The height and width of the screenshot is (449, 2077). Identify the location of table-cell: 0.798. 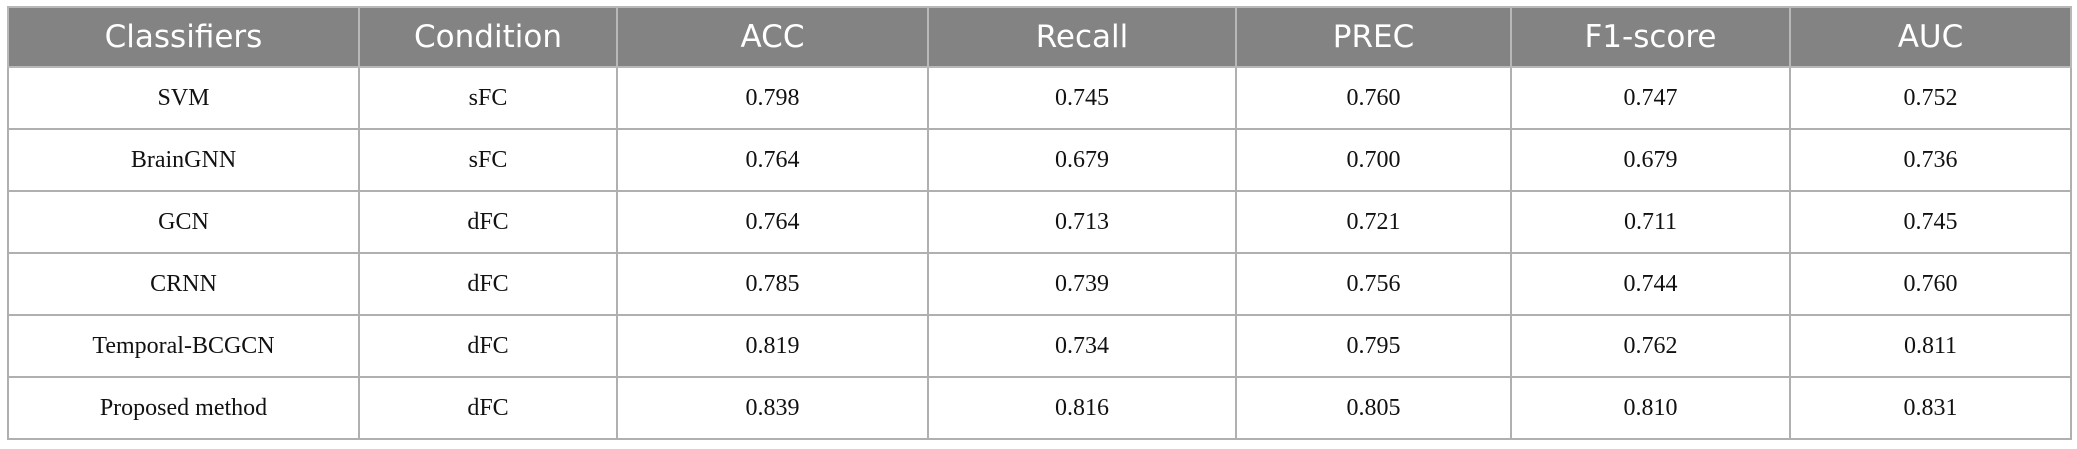
(772, 98).